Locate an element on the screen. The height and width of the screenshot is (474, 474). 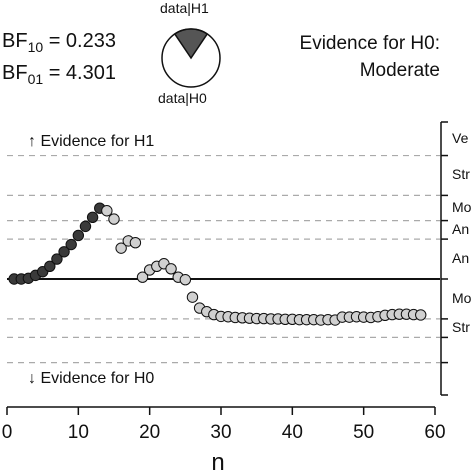
x-tick-label: 40 is located at coordinates (292, 432).